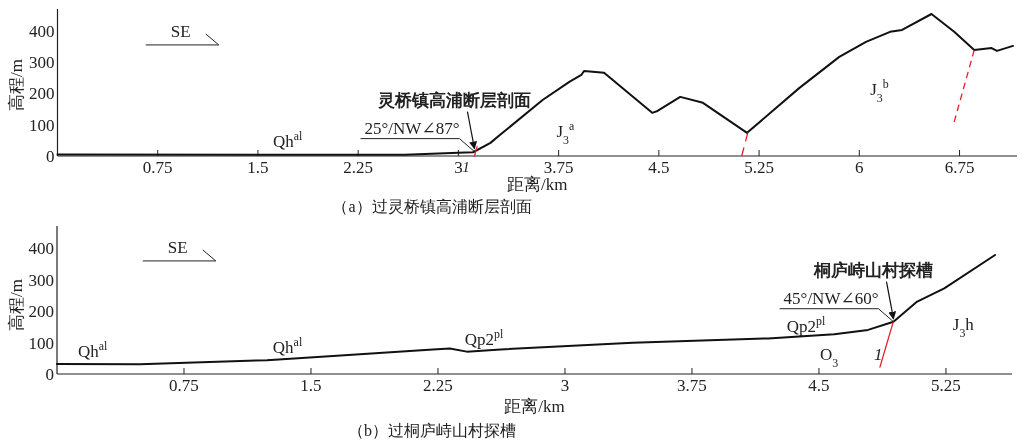 This screenshot has height=447, width=1026. I want to click on annotation: 45°/NW∠60°, so click(831, 298).